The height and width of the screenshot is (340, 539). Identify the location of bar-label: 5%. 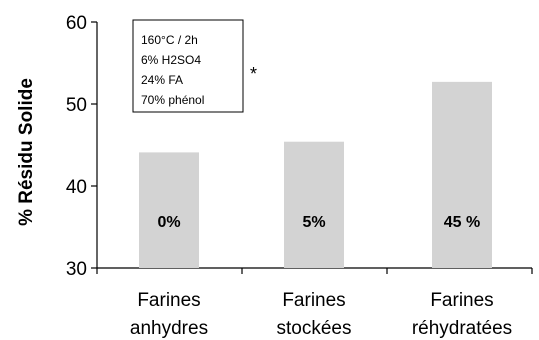
(313, 222).